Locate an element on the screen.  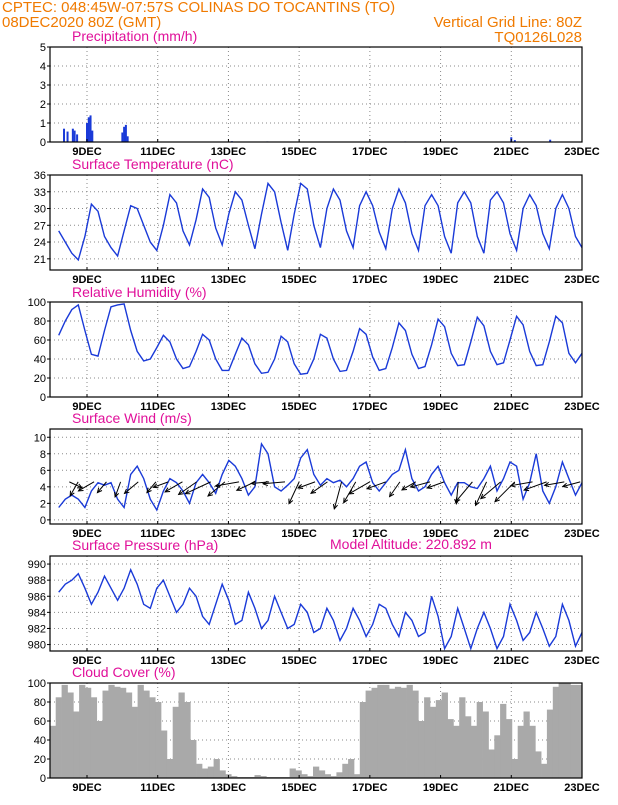
cloud-xtick-4: 17DEC is located at coordinates (370, 788).